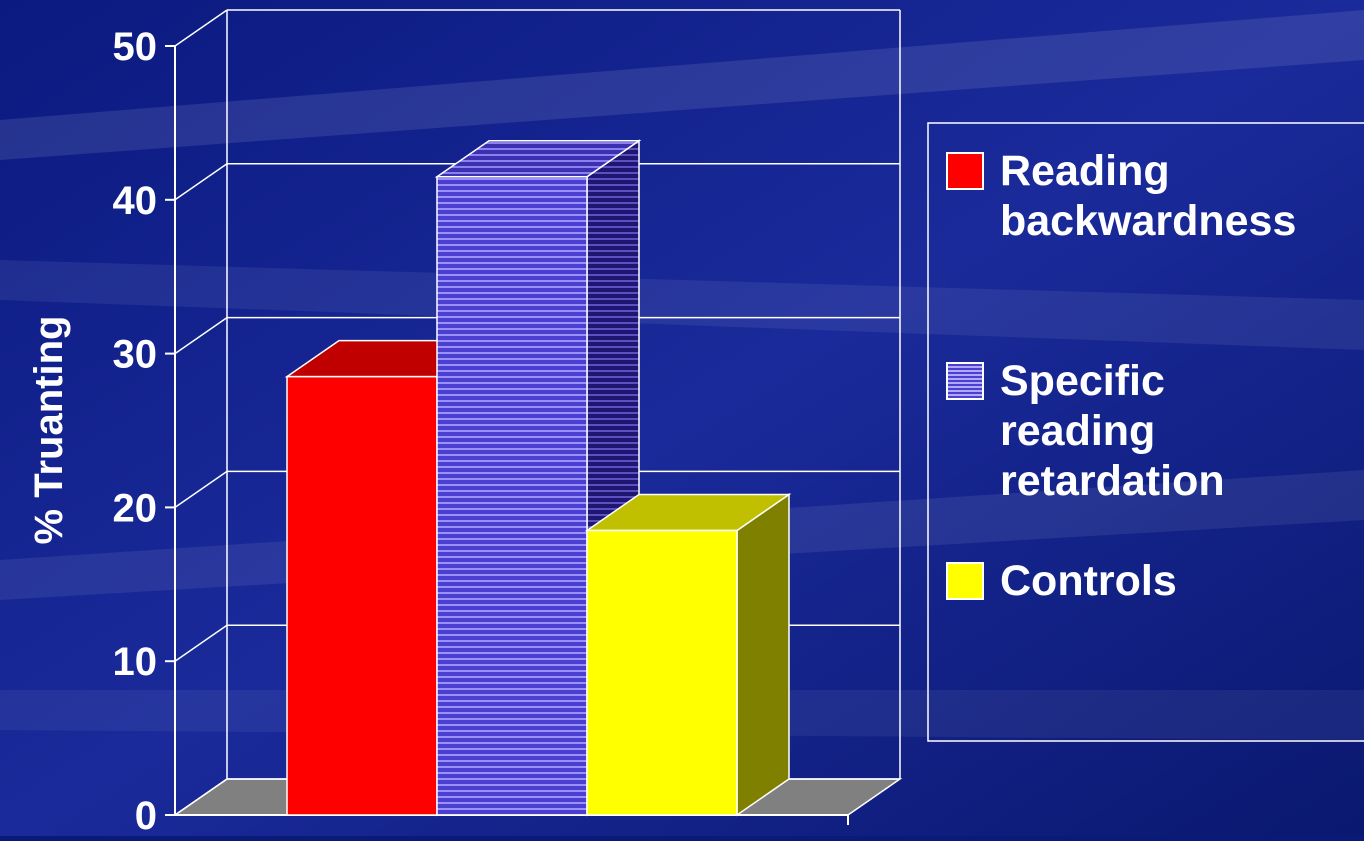 The height and width of the screenshot is (841, 1364). Describe the element at coordinates (135, 508) in the screenshot. I see `y-tick-label-20: 20` at that location.